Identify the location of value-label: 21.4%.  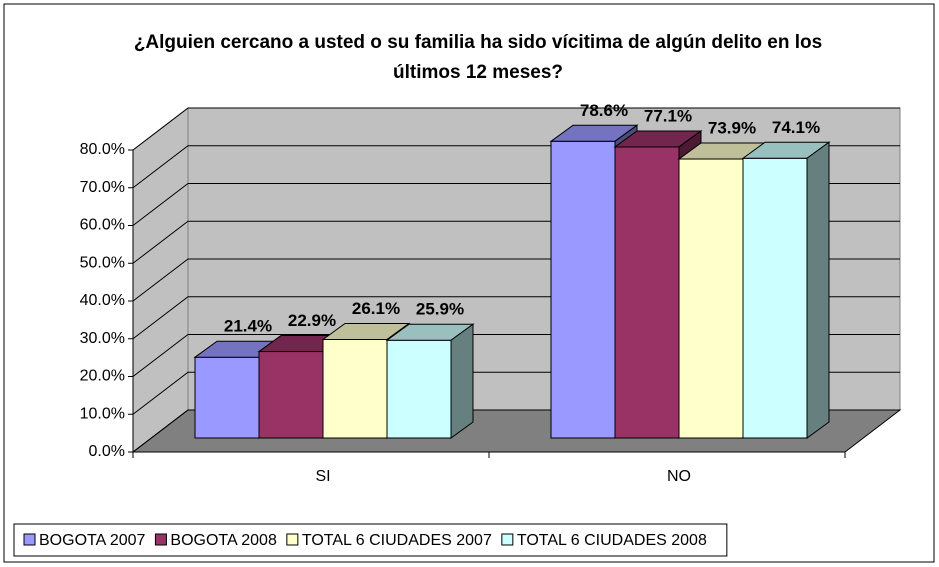
(248, 326).